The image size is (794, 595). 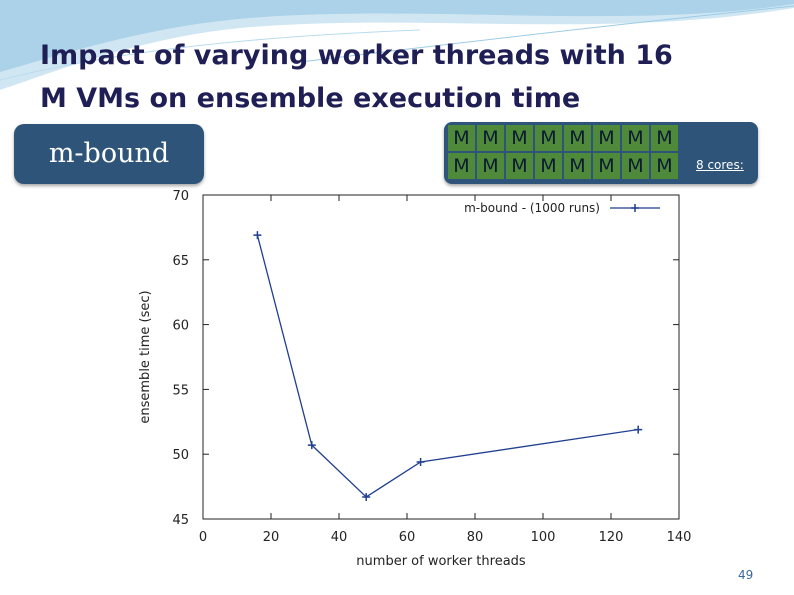 What do you see at coordinates (543, 537) in the screenshot?
I see `x-tick-label: 100` at bounding box center [543, 537].